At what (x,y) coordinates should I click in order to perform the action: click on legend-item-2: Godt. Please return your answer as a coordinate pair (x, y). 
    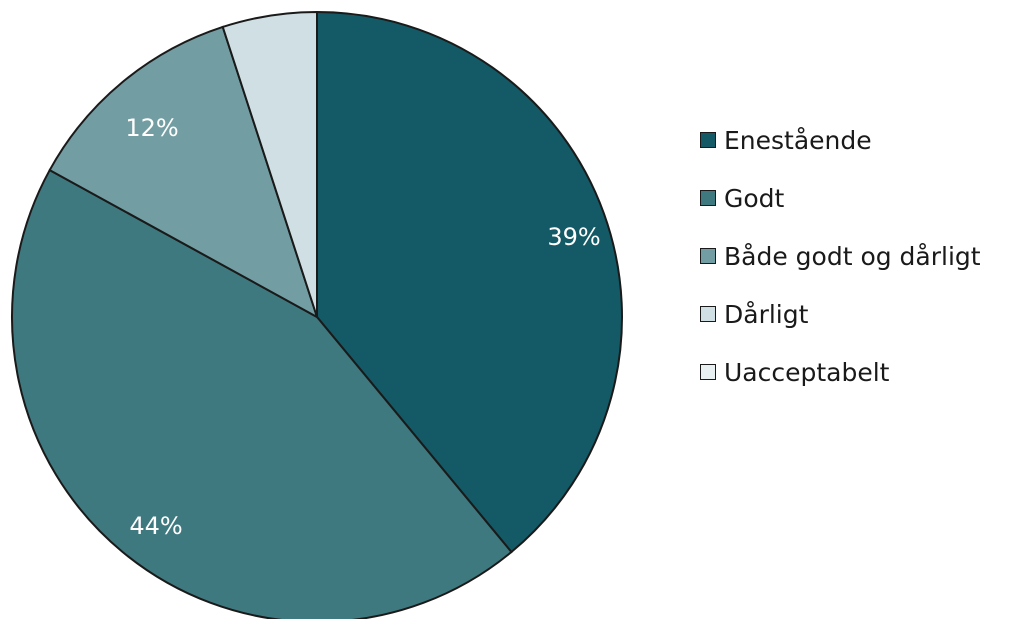
    Looking at the image, I should click on (840, 198).